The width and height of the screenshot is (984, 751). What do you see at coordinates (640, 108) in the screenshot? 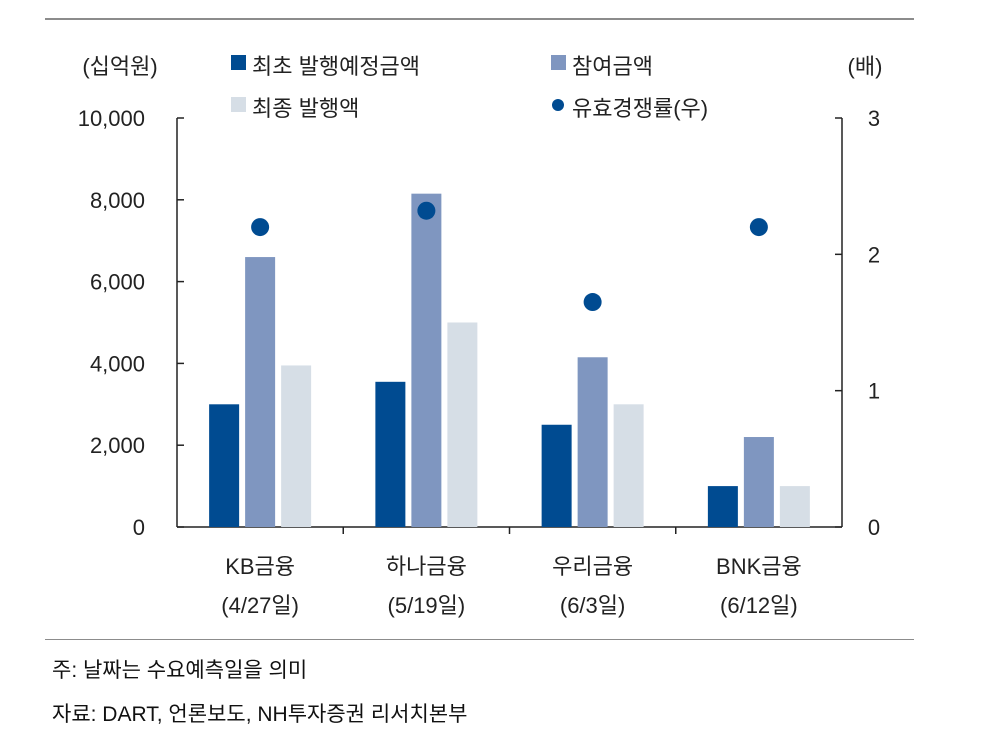
I see `legend-label-competition: 유효경쟁률(우)` at bounding box center [640, 108].